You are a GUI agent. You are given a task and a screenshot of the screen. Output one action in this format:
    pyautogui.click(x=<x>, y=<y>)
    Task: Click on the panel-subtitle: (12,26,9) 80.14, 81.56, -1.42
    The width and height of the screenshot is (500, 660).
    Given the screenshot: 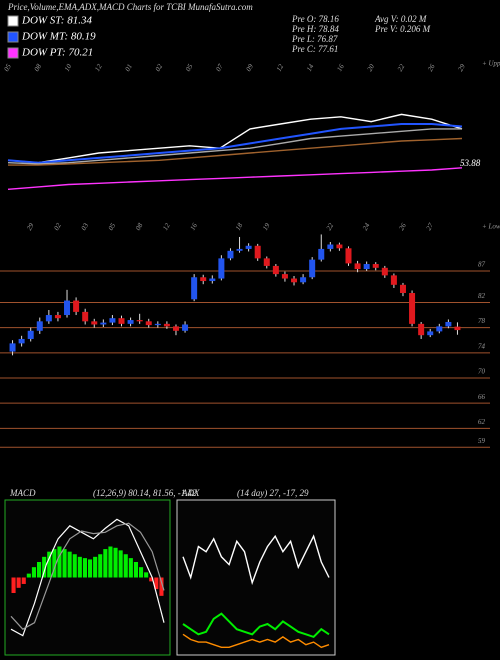 What is the action you would take?
    pyautogui.click(x=145, y=493)
    